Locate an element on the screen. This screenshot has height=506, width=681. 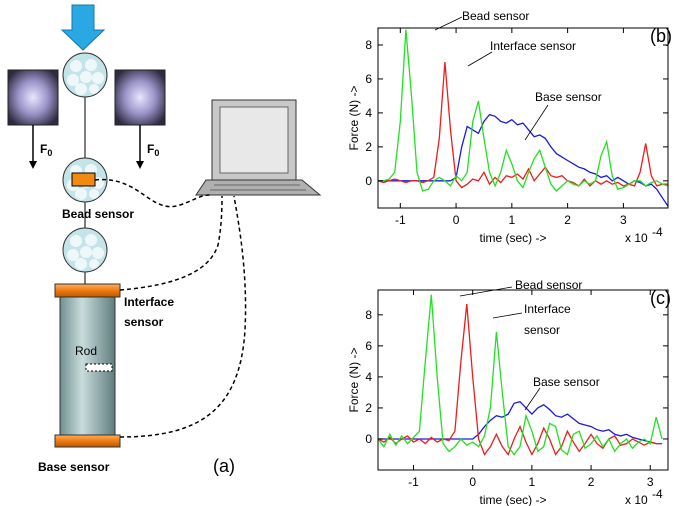
panel-label: (c) is located at coordinates (660, 298).